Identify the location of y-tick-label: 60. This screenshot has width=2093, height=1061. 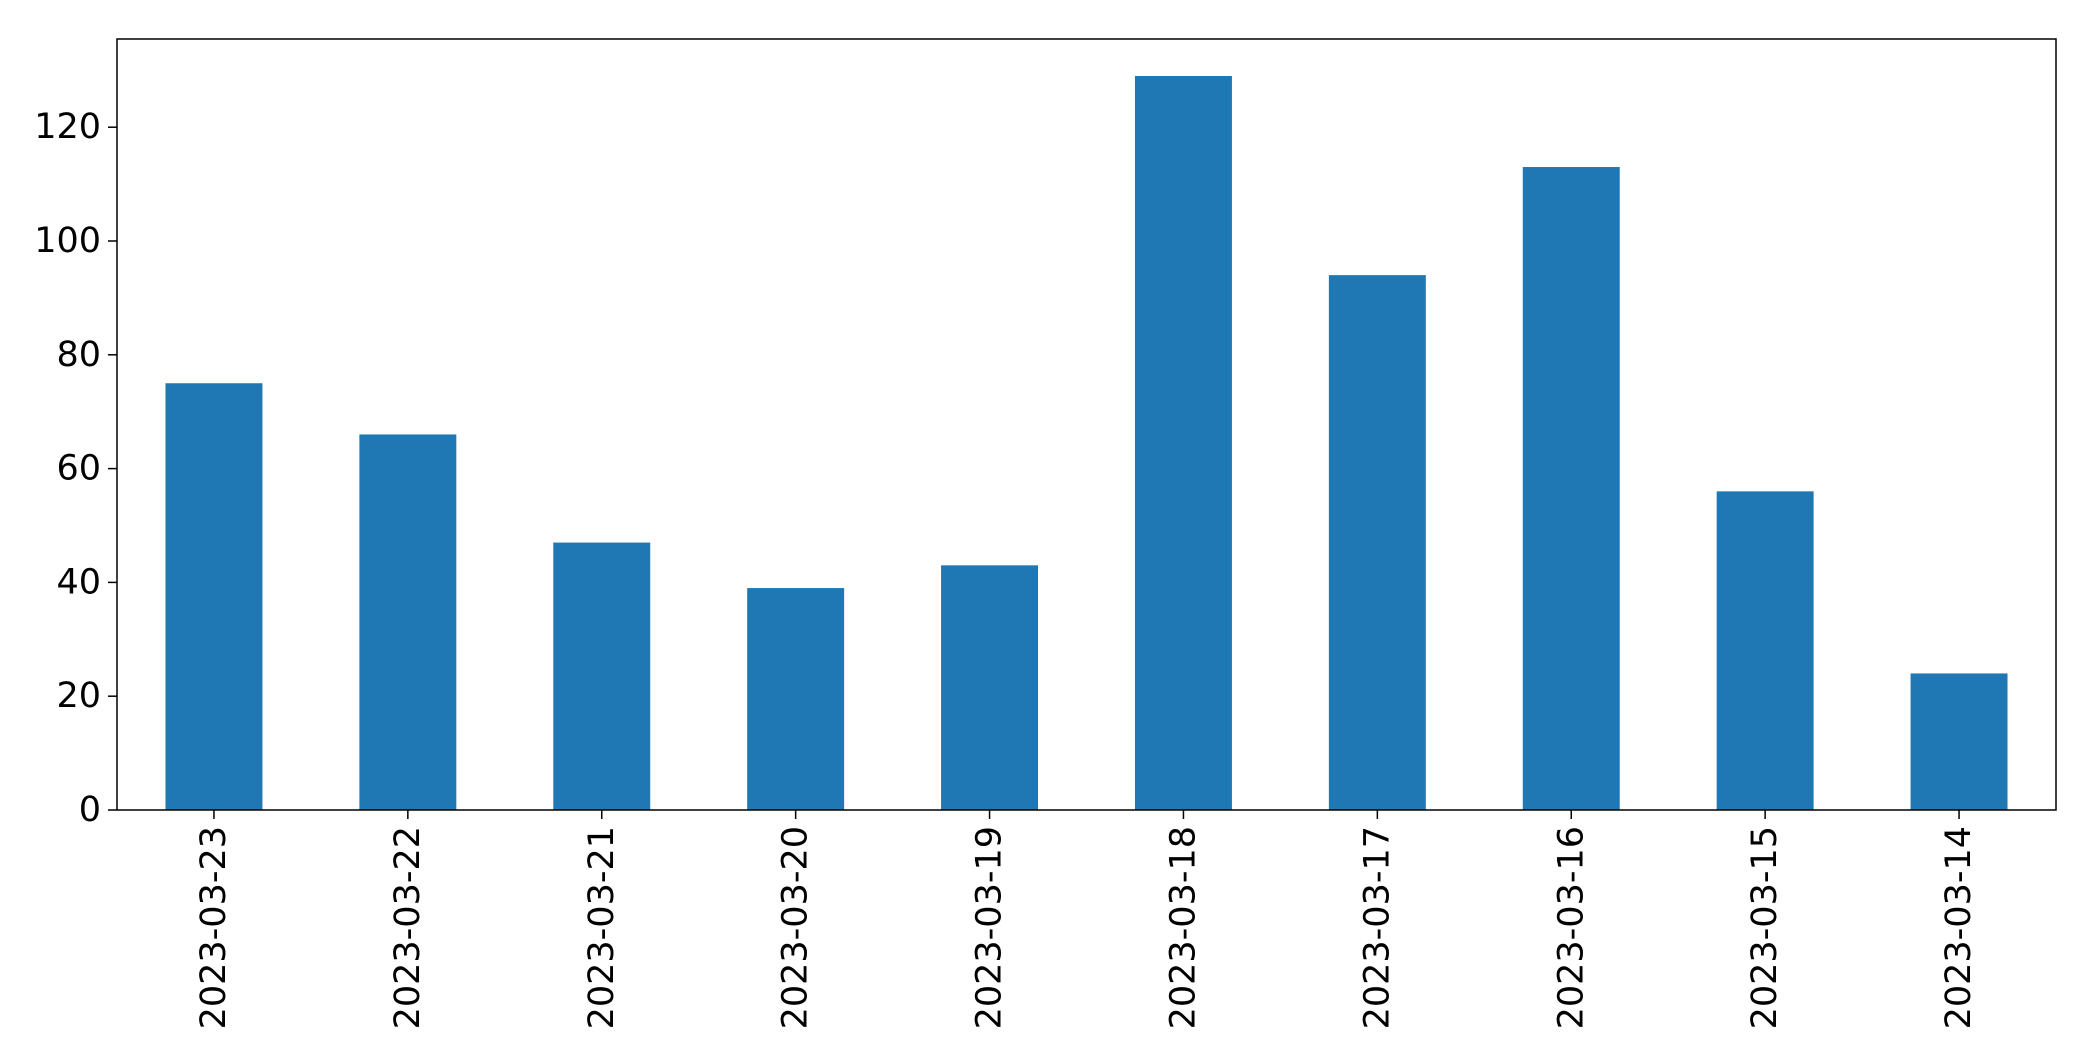
(78, 469).